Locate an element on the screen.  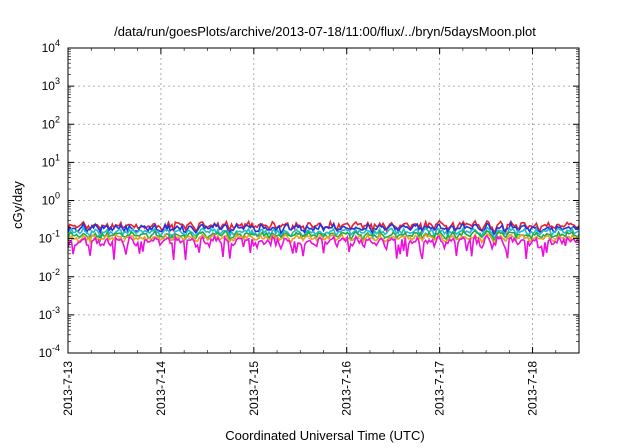
series-group is located at coordinates (323, 240).